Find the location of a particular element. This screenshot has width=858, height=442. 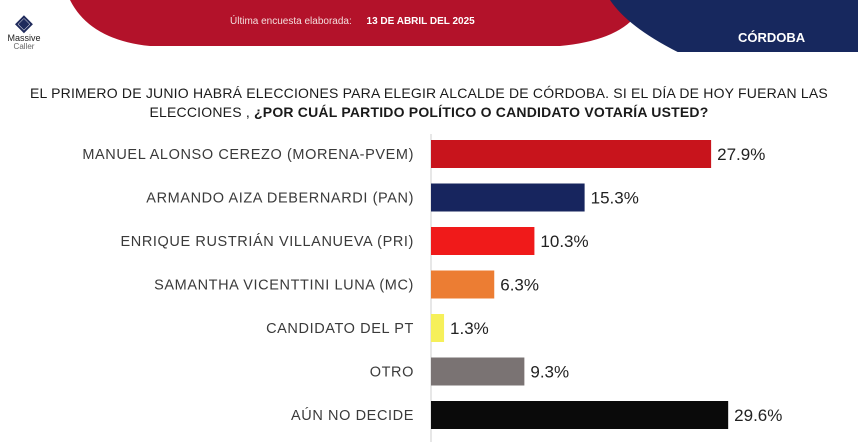

header-banner is located at coordinates (429, 26).